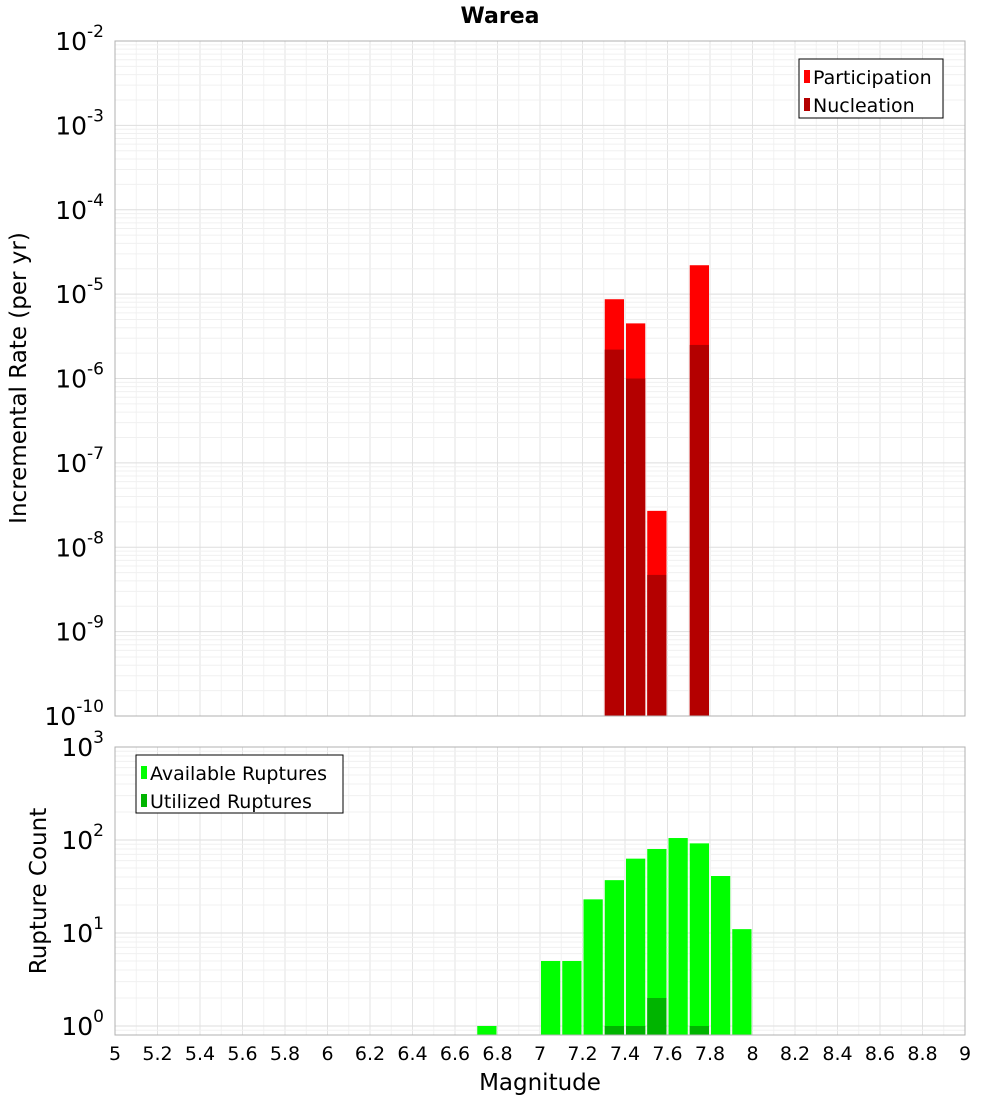 The image size is (1000, 1100). What do you see at coordinates (79, 545) in the screenshot?
I see `y-tick-label: 10⁻⁸` at bounding box center [79, 545].